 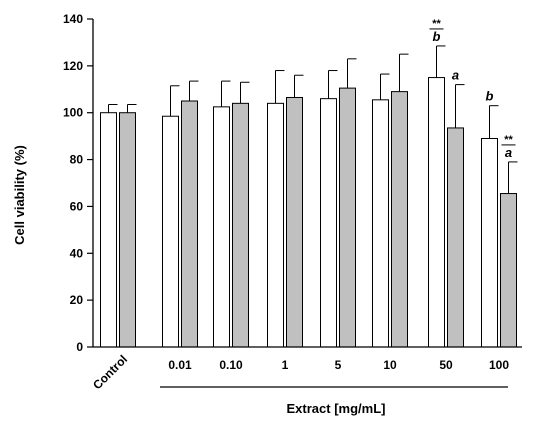 What do you see at coordinates (231, 365) in the screenshot?
I see `x-tick-label: 0.10` at bounding box center [231, 365].